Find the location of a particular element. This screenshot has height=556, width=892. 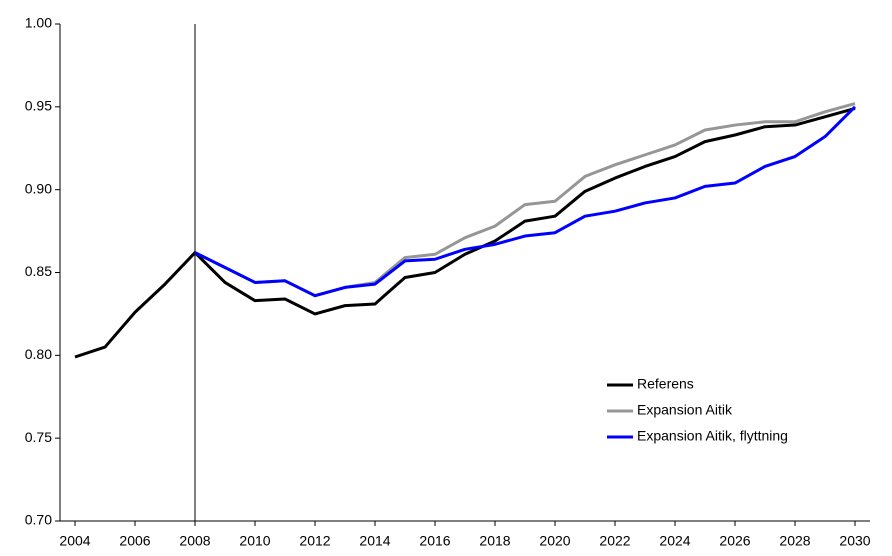

x-tick-label: 2026 is located at coordinates (734, 541).